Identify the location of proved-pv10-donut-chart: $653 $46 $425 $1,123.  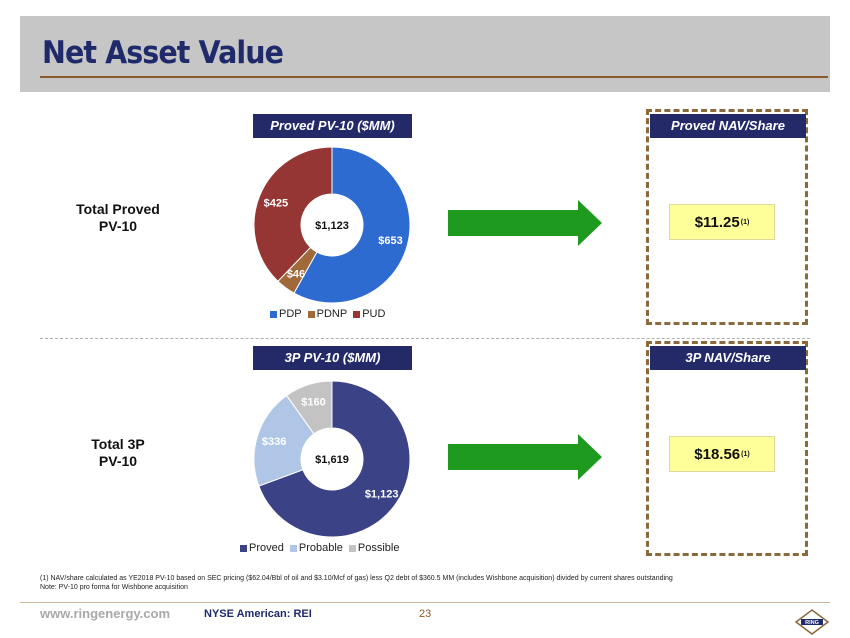
(332, 225).